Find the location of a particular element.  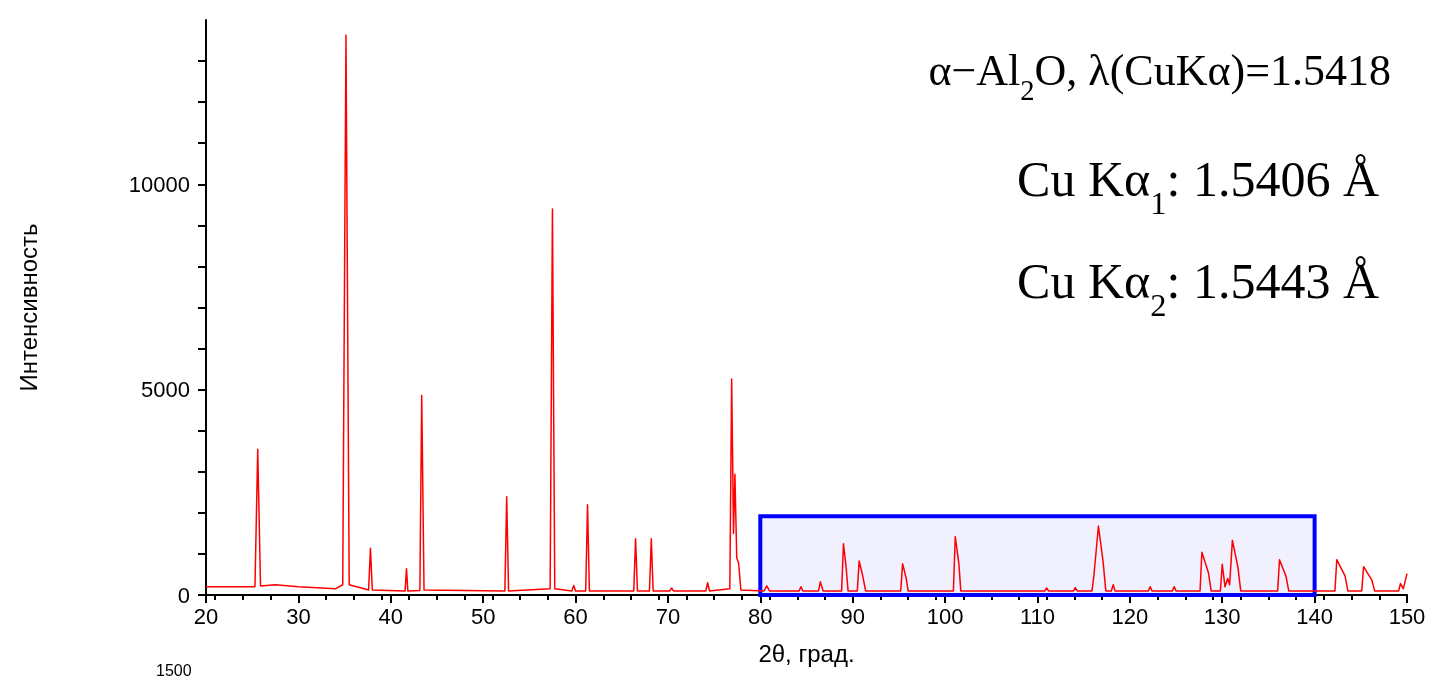

x-tick-label: 70 is located at coordinates (668, 616).